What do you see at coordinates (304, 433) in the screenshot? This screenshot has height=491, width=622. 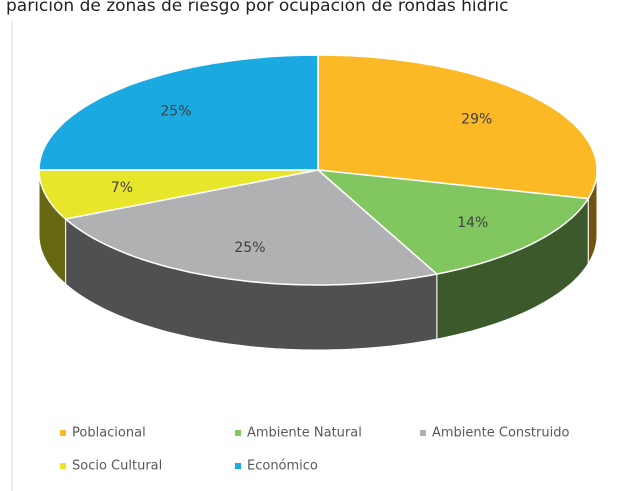 I see `legend-label: Ambiente Natural` at bounding box center [304, 433].